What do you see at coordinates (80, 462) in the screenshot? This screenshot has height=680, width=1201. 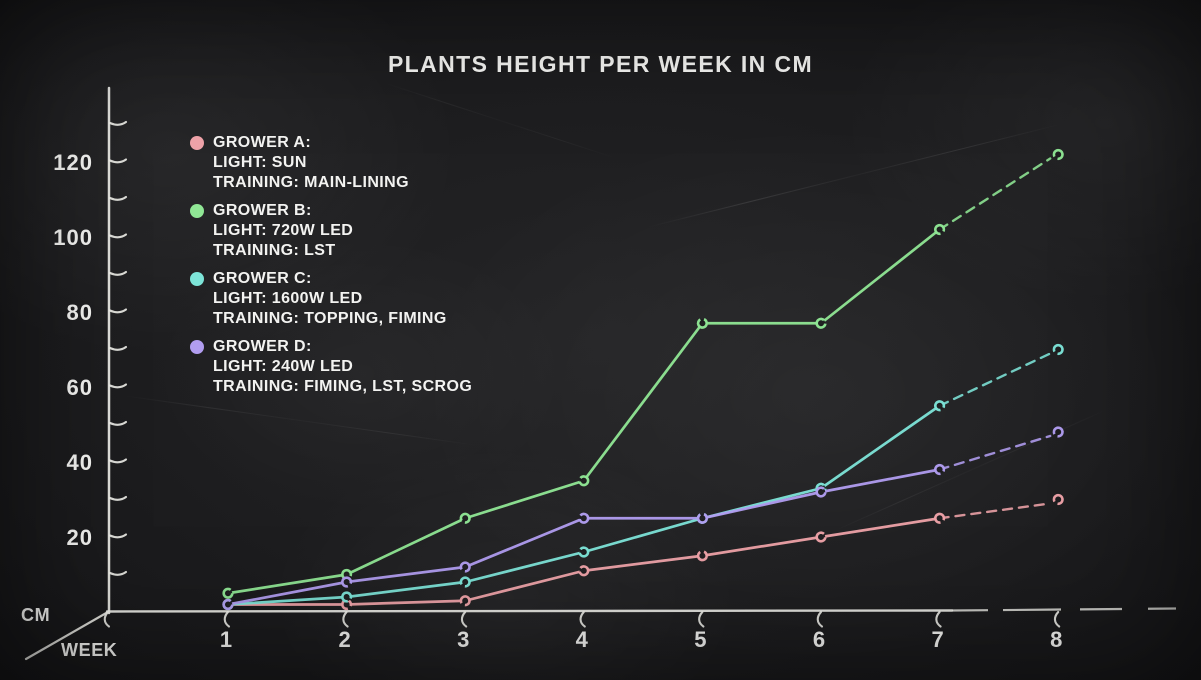 I see `y-tick-label: 40` at bounding box center [80, 462].